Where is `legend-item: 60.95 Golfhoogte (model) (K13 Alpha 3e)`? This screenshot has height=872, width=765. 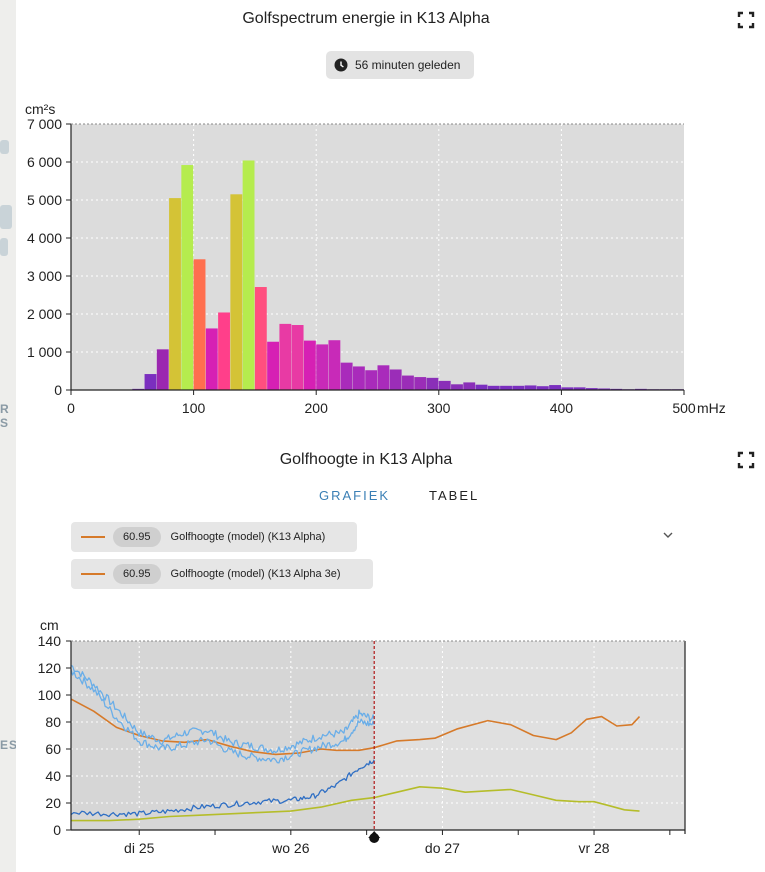
legend-item: 60.95 Golfhoogte (model) (K13 Alpha 3e) is located at coordinates (222, 574).